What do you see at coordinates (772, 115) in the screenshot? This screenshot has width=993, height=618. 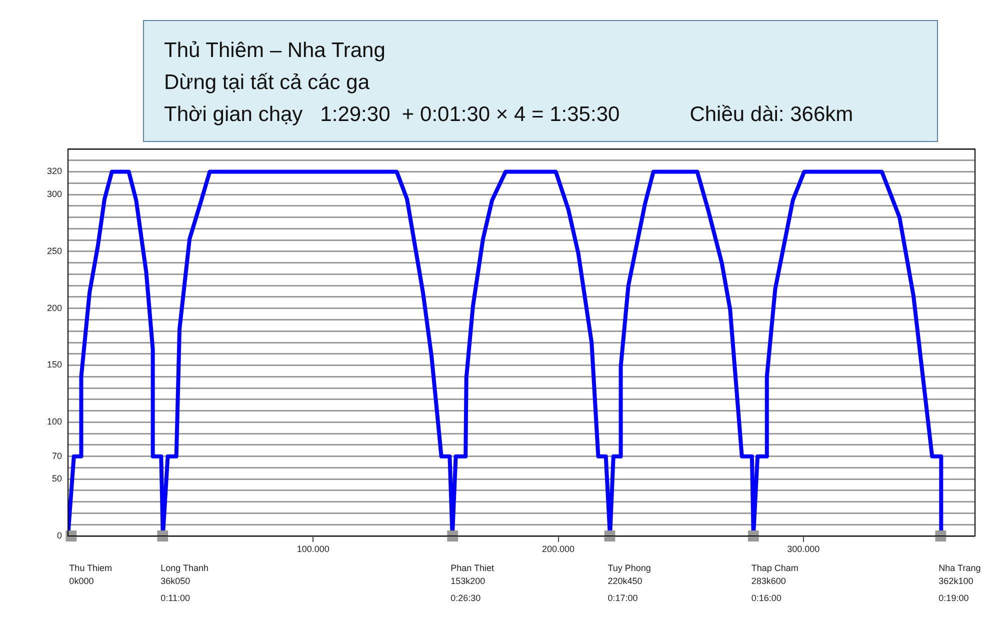 I see `text: Chiều dài: 366km` at bounding box center [772, 115].